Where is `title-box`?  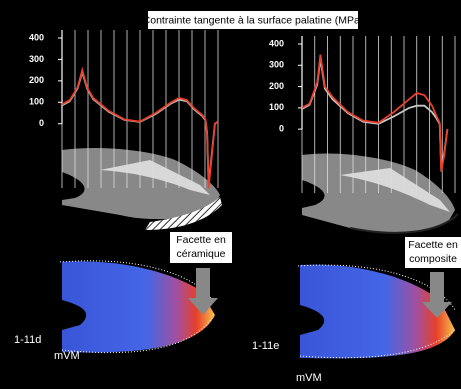 title-box is located at coordinates (253, 20).